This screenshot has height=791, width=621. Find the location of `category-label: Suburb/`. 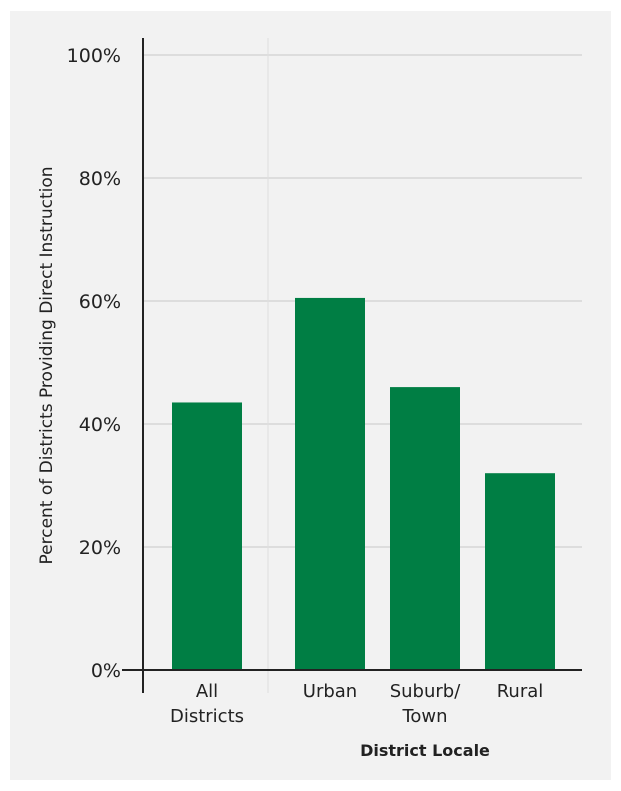

category-label: Suburb/ is located at coordinates (425, 691).